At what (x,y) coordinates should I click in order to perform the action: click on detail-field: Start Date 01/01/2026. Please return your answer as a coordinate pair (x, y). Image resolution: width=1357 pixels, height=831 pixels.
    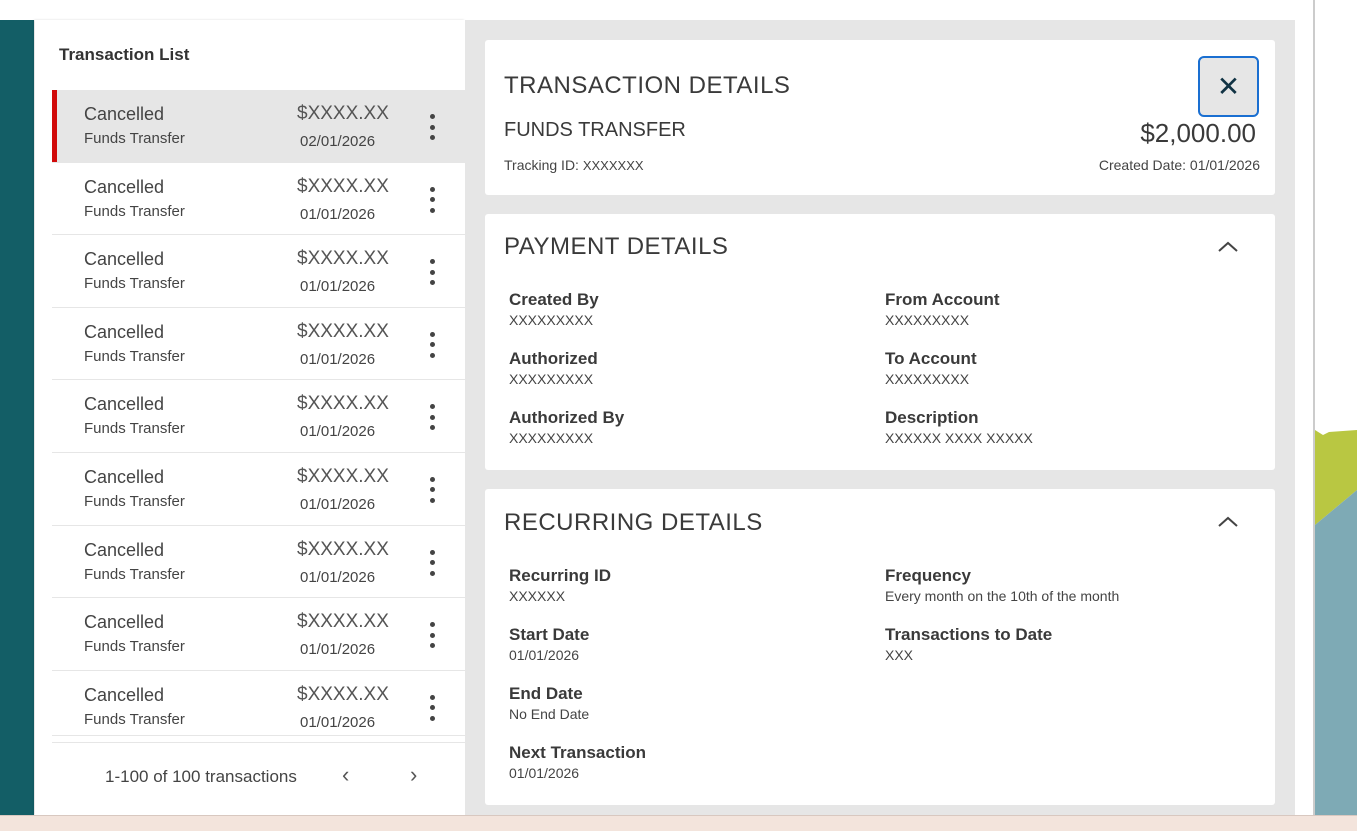
    Looking at the image, I should click on (689, 644).